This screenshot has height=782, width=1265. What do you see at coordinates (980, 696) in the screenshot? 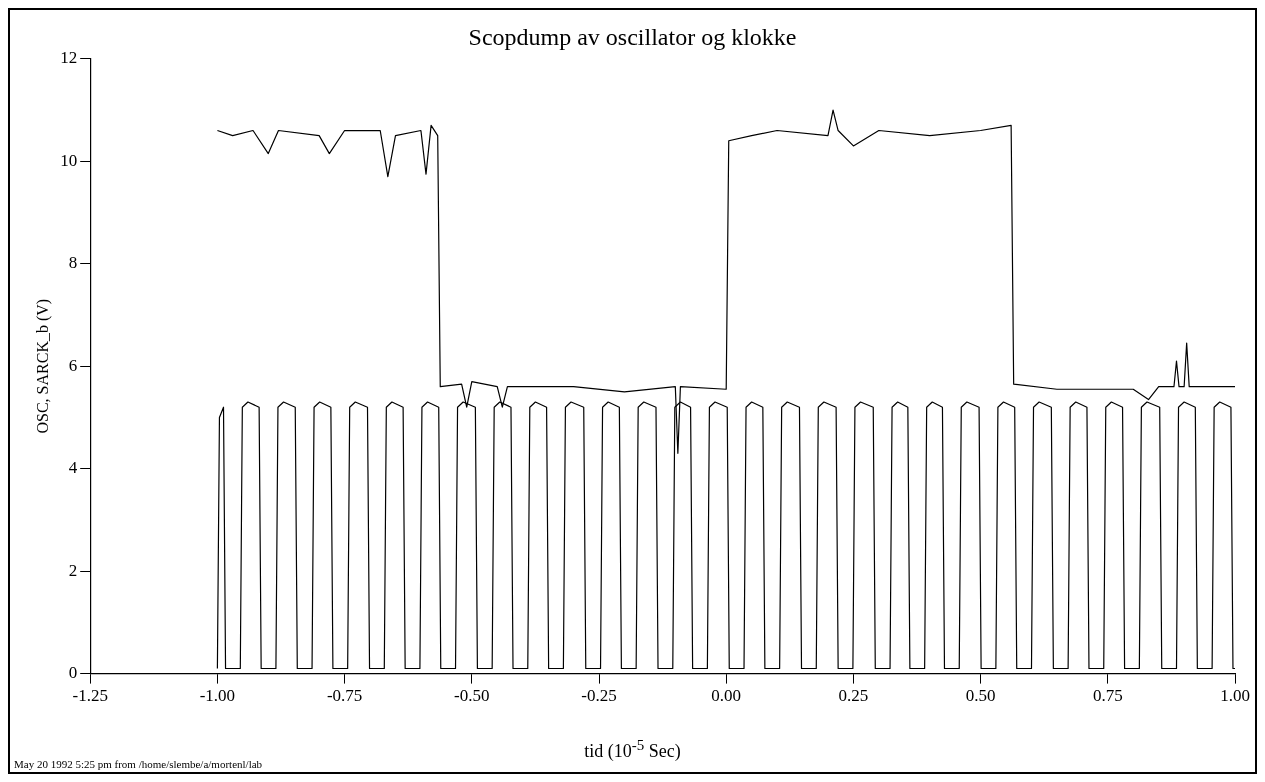
I see `x-tick-label: 0.50` at bounding box center [980, 696].